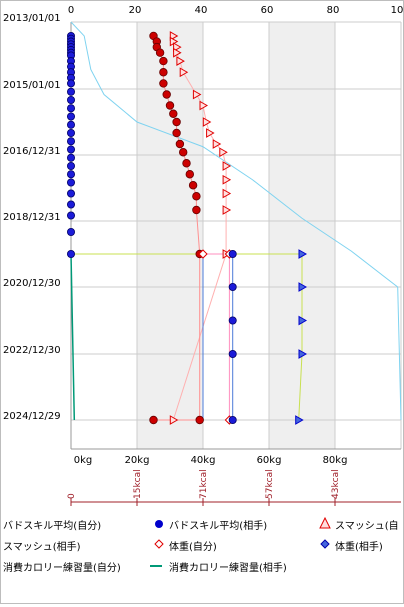 The image size is (404, 607). Describe the element at coordinates (159, 524) in the screenshot. I see `legend-circle-icon` at that location.